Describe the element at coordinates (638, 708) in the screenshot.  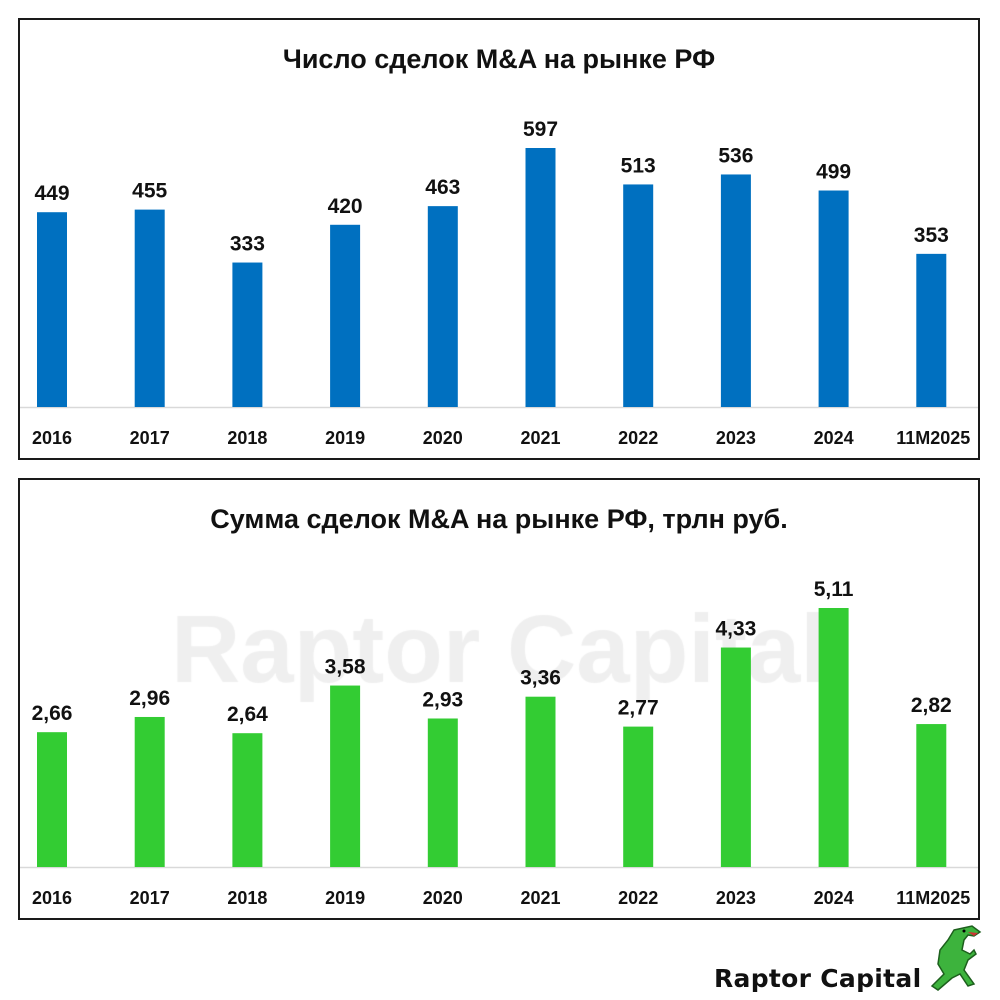
I see `data-label-2022: 2,77` at that location.